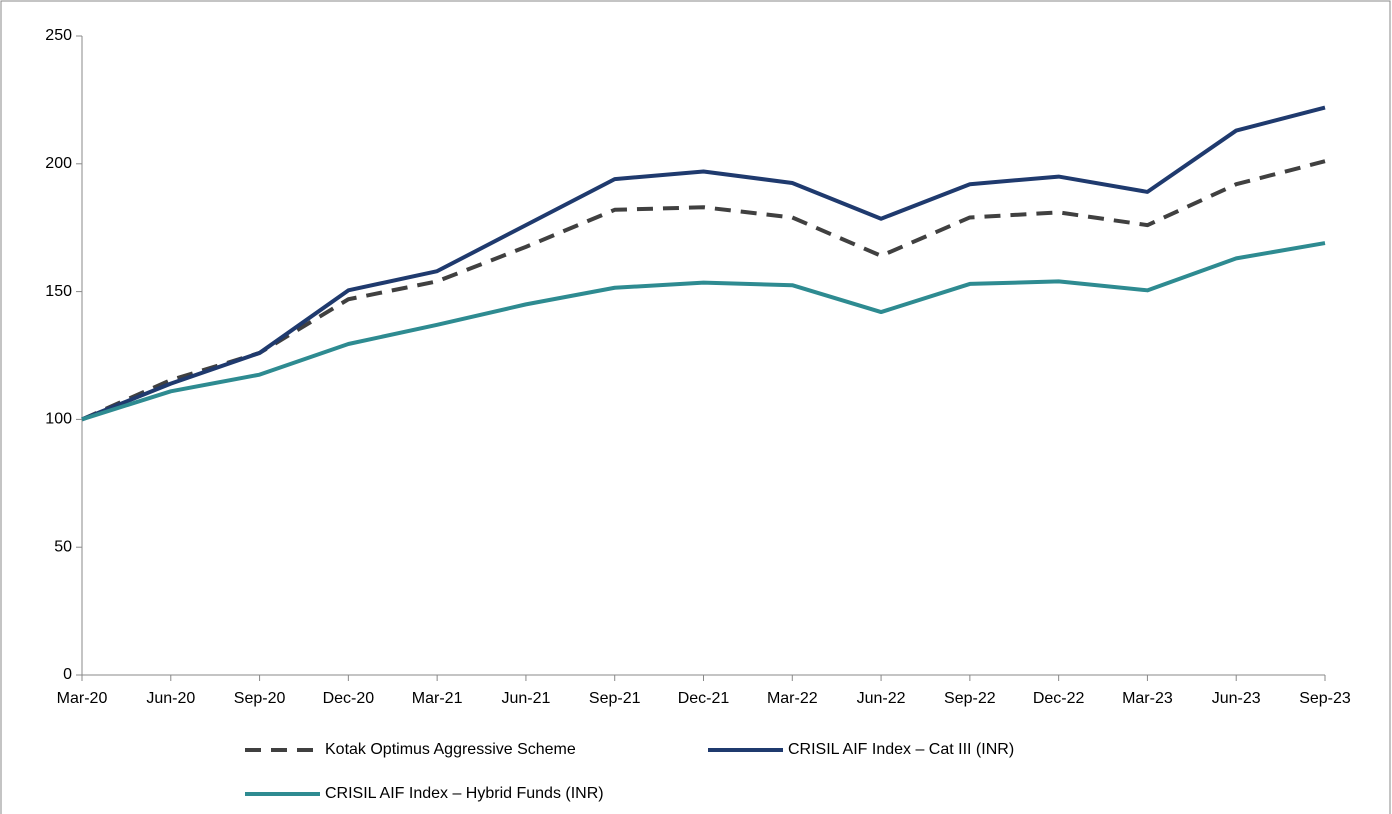 The width and height of the screenshot is (1392, 814). What do you see at coordinates (170, 698) in the screenshot?
I see `x-tick-label: Jun-20` at bounding box center [170, 698].